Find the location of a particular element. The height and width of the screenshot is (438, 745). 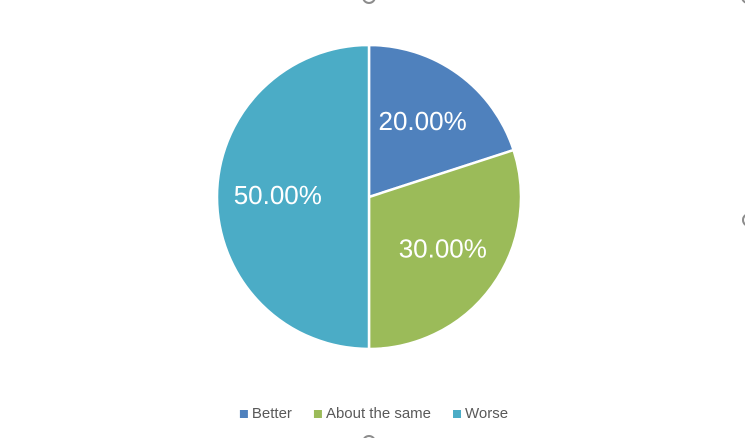

data-label: 30.00% is located at coordinates (443, 248).